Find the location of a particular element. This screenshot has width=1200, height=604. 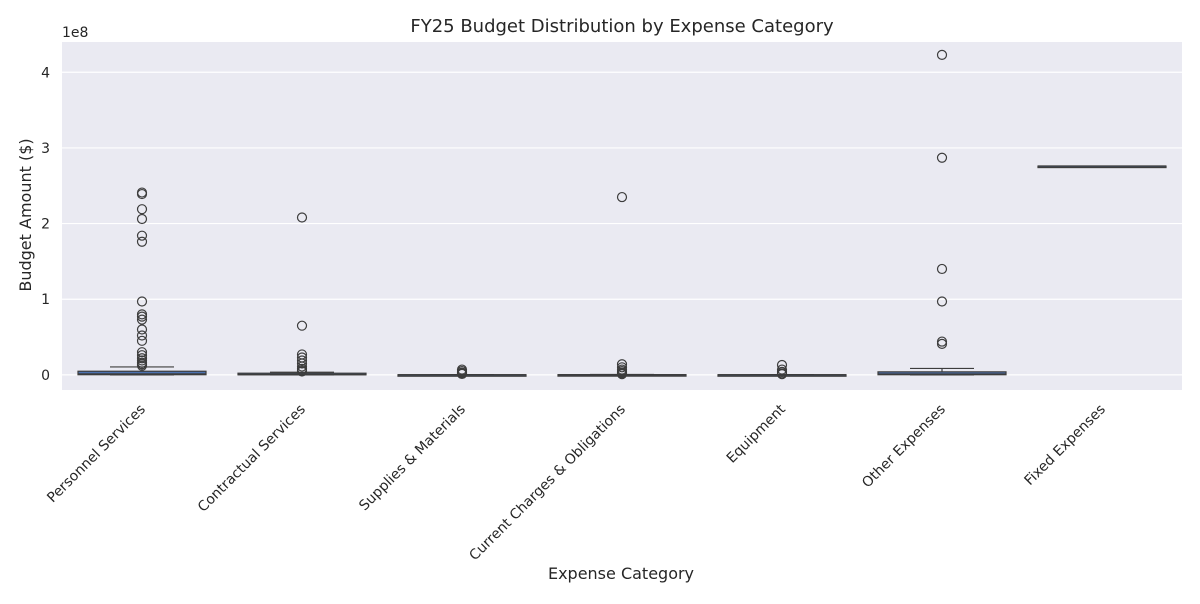

x-tick-label: Supplies & Materials is located at coordinates (412, 458).